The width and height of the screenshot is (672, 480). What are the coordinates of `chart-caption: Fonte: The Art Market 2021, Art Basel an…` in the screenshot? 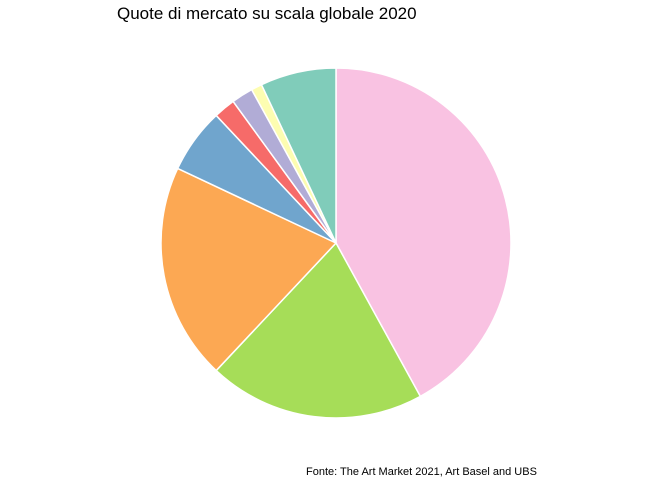 It's located at (421, 472).